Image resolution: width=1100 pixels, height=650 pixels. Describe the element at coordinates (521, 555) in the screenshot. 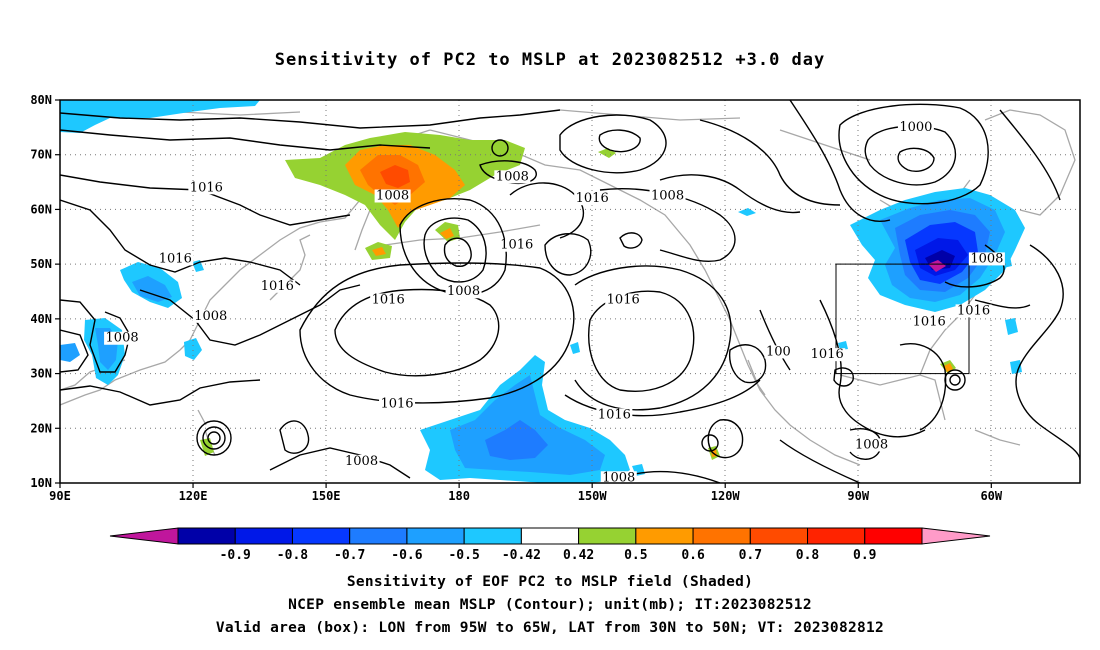

I see `colorbar-label: -0.42` at that location.